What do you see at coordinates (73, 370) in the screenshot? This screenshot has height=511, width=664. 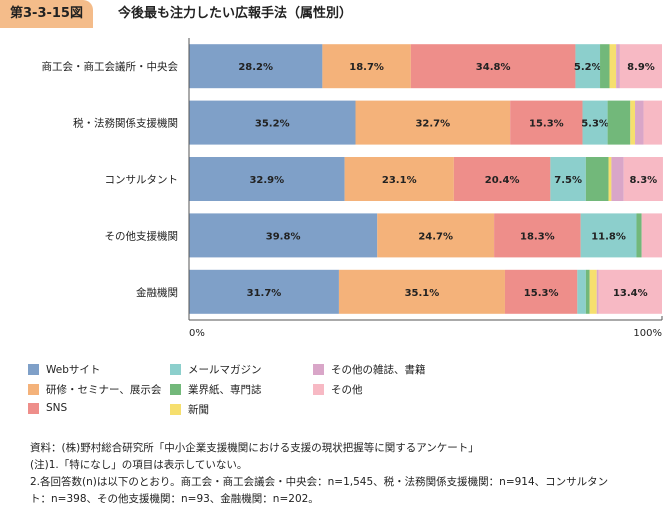 I see `legend-label: Webサイト` at bounding box center [73, 370].